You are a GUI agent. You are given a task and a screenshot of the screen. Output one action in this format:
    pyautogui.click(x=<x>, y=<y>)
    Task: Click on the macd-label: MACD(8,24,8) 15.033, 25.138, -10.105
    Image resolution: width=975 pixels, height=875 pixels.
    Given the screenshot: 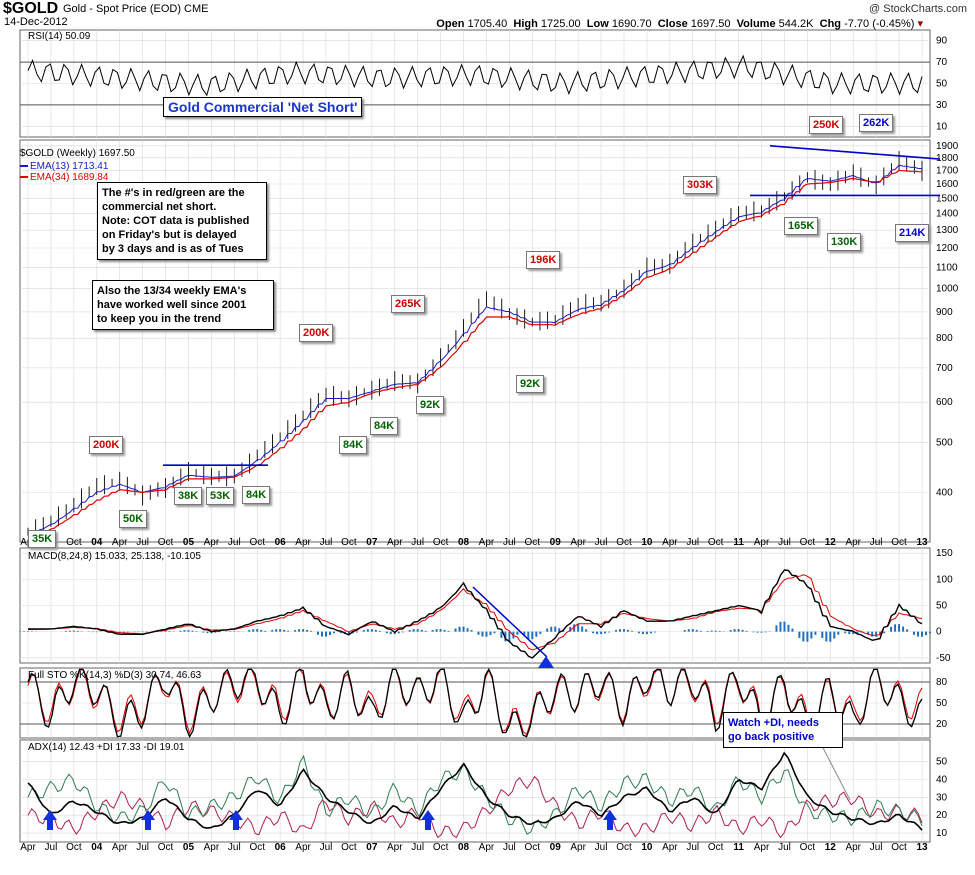 What is the action you would take?
    pyautogui.click(x=114, y=556)
    